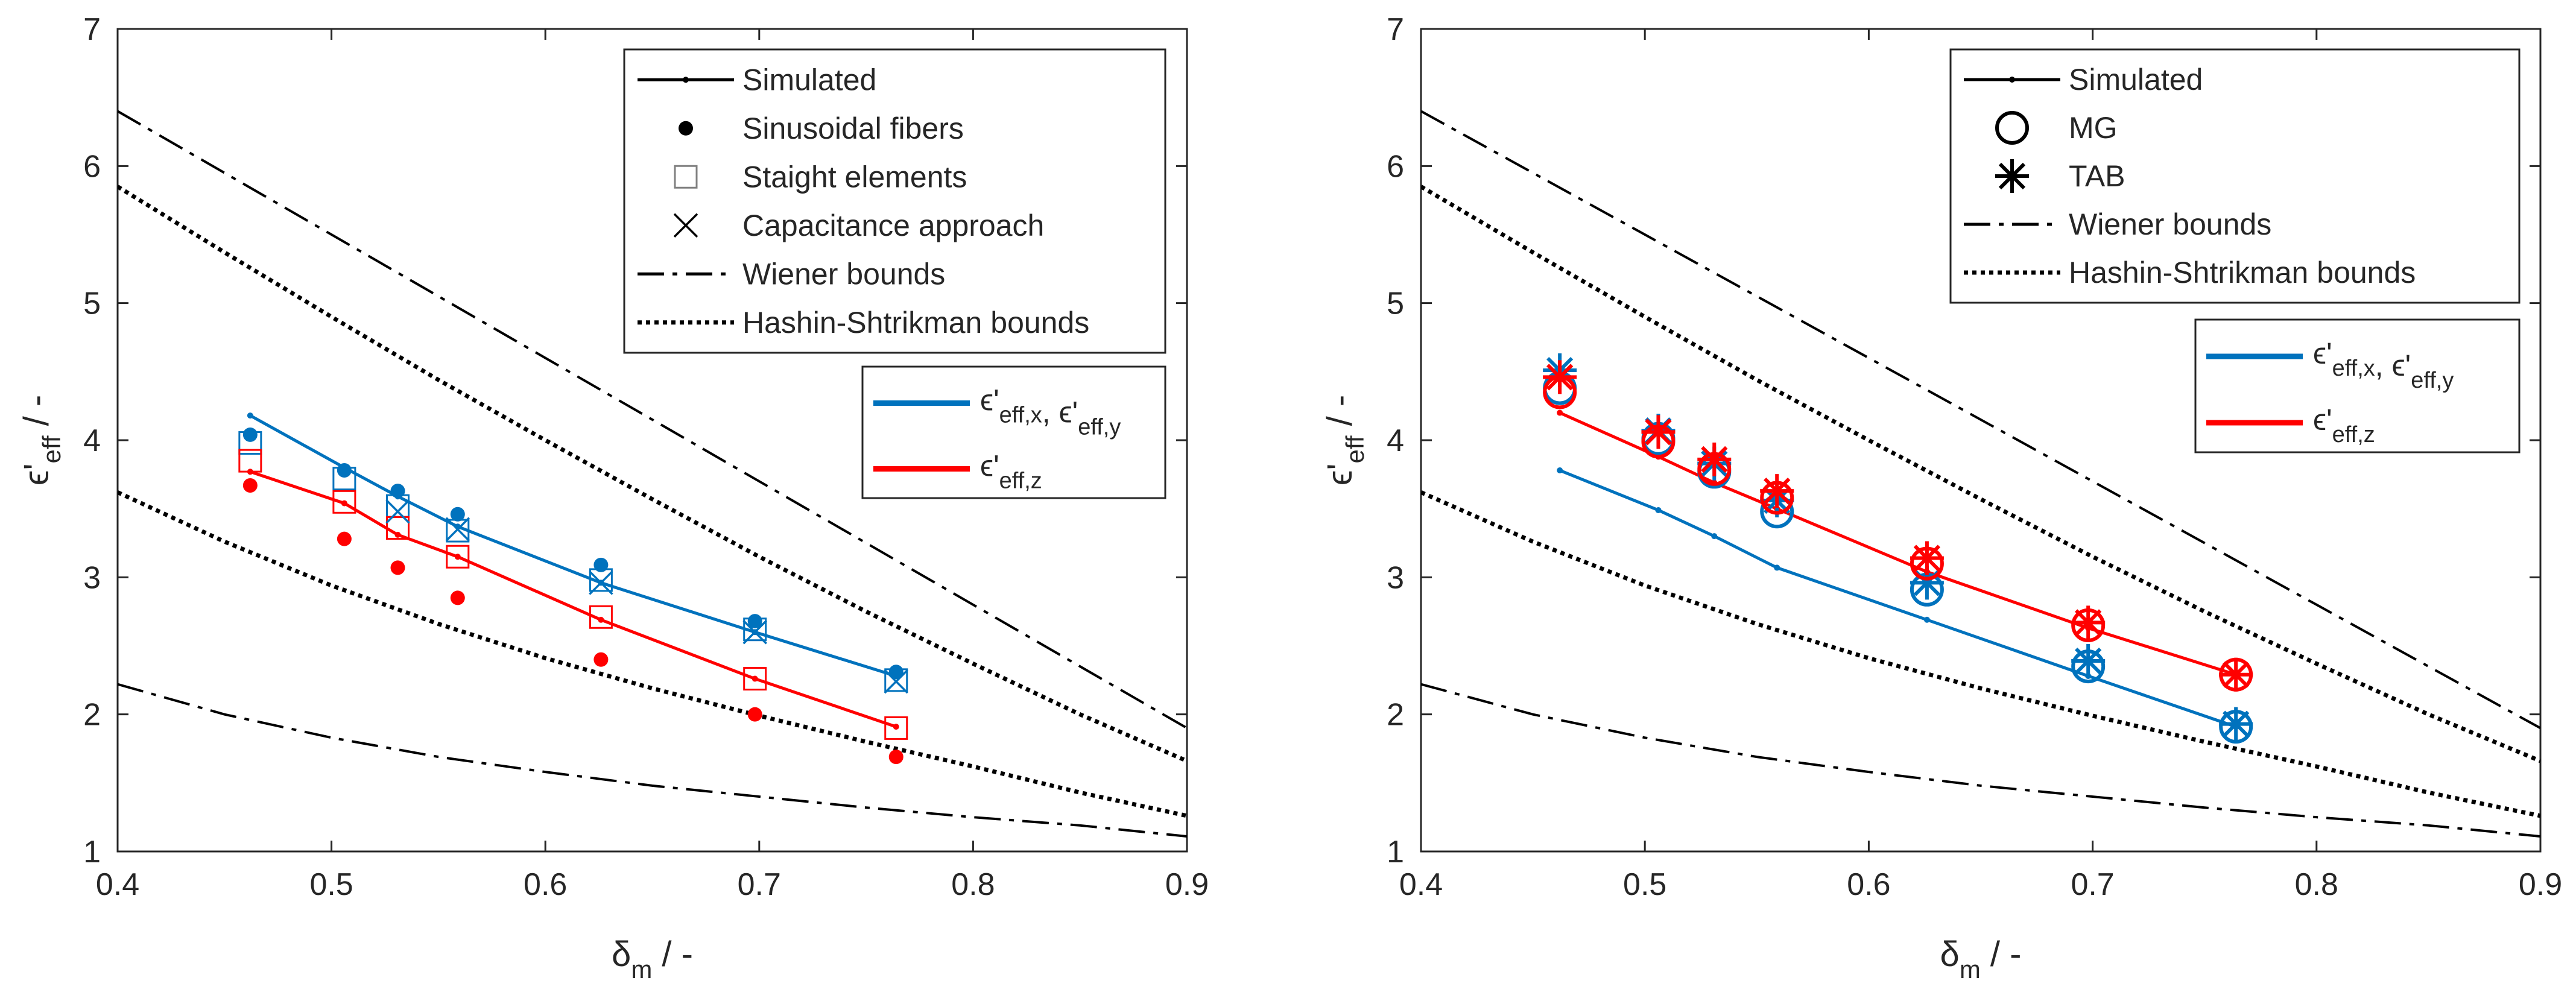  Describe the element at coordinates (2353, 434) in the screenshot. I see `legend-sub: eff,z` at that location.